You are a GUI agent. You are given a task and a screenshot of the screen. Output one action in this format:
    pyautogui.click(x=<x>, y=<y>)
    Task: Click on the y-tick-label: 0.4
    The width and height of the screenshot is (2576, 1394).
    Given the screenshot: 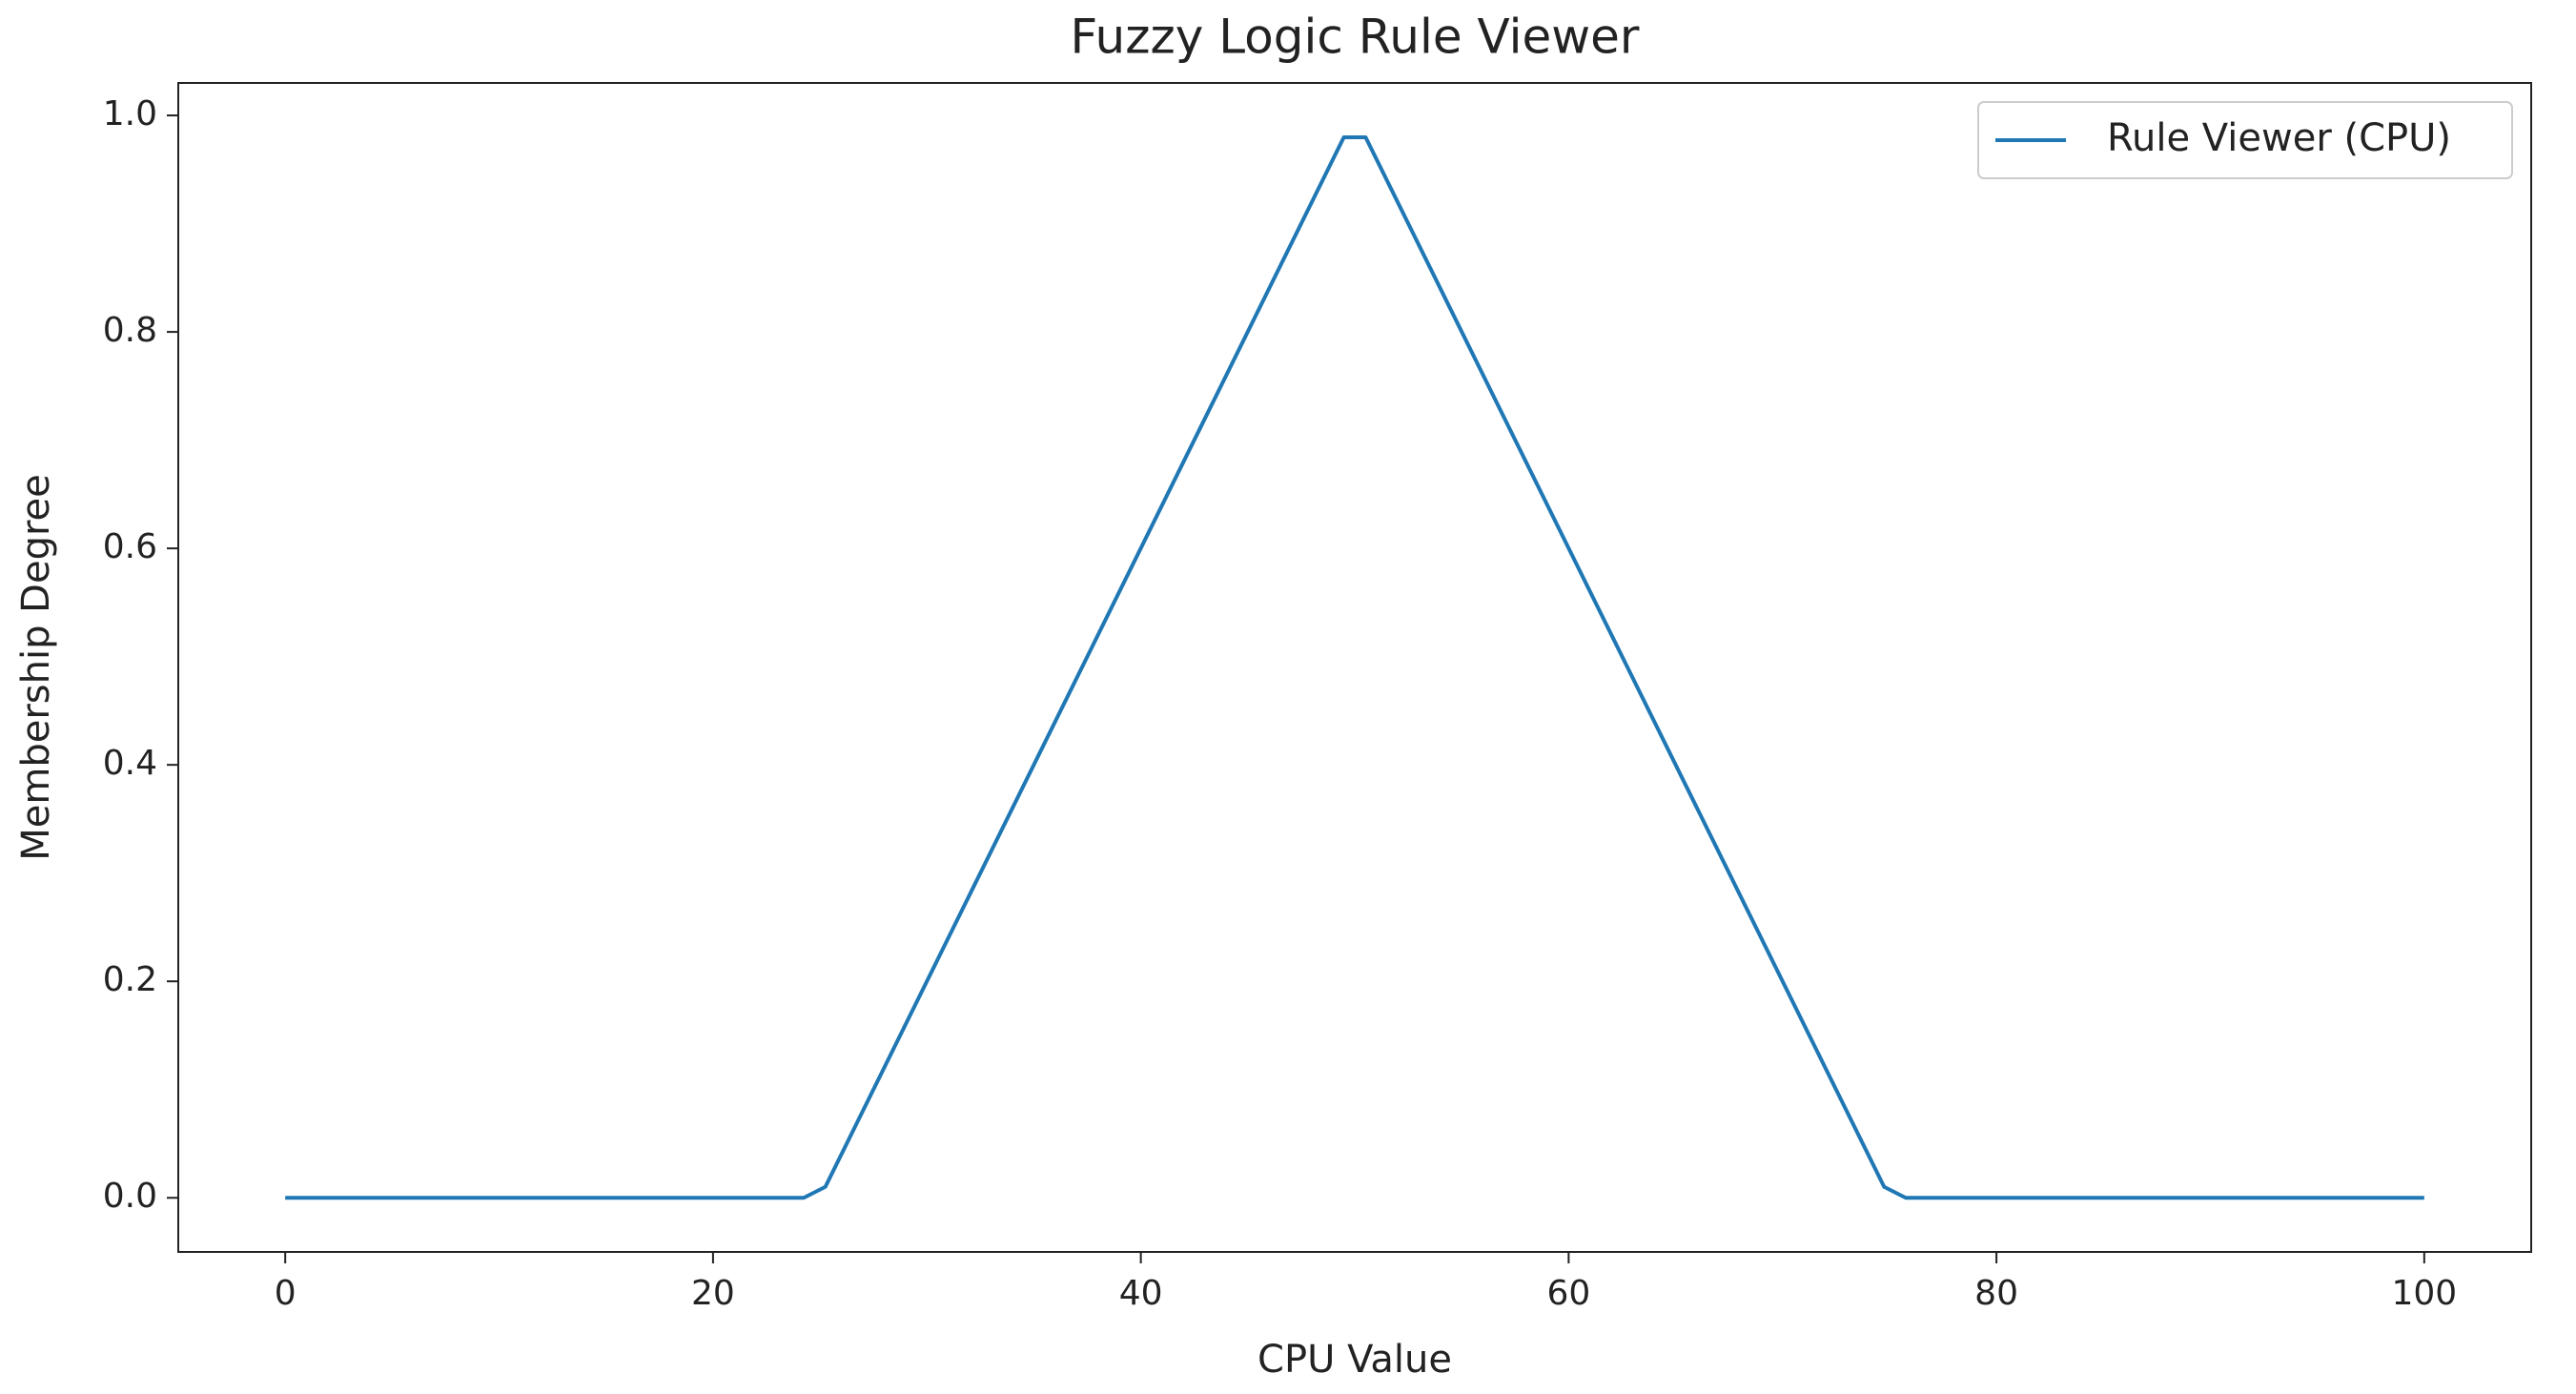 What is the action you would take?
    pyautogui.click(x=130, y=763)
    